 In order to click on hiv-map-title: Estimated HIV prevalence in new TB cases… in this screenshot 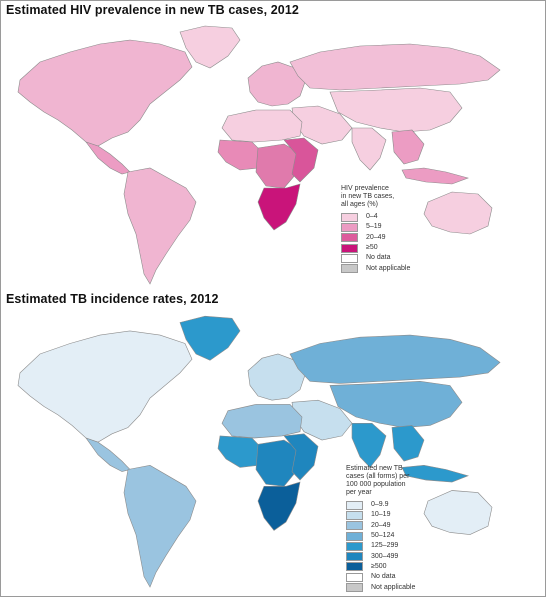, I will do `click(152, 10)`.